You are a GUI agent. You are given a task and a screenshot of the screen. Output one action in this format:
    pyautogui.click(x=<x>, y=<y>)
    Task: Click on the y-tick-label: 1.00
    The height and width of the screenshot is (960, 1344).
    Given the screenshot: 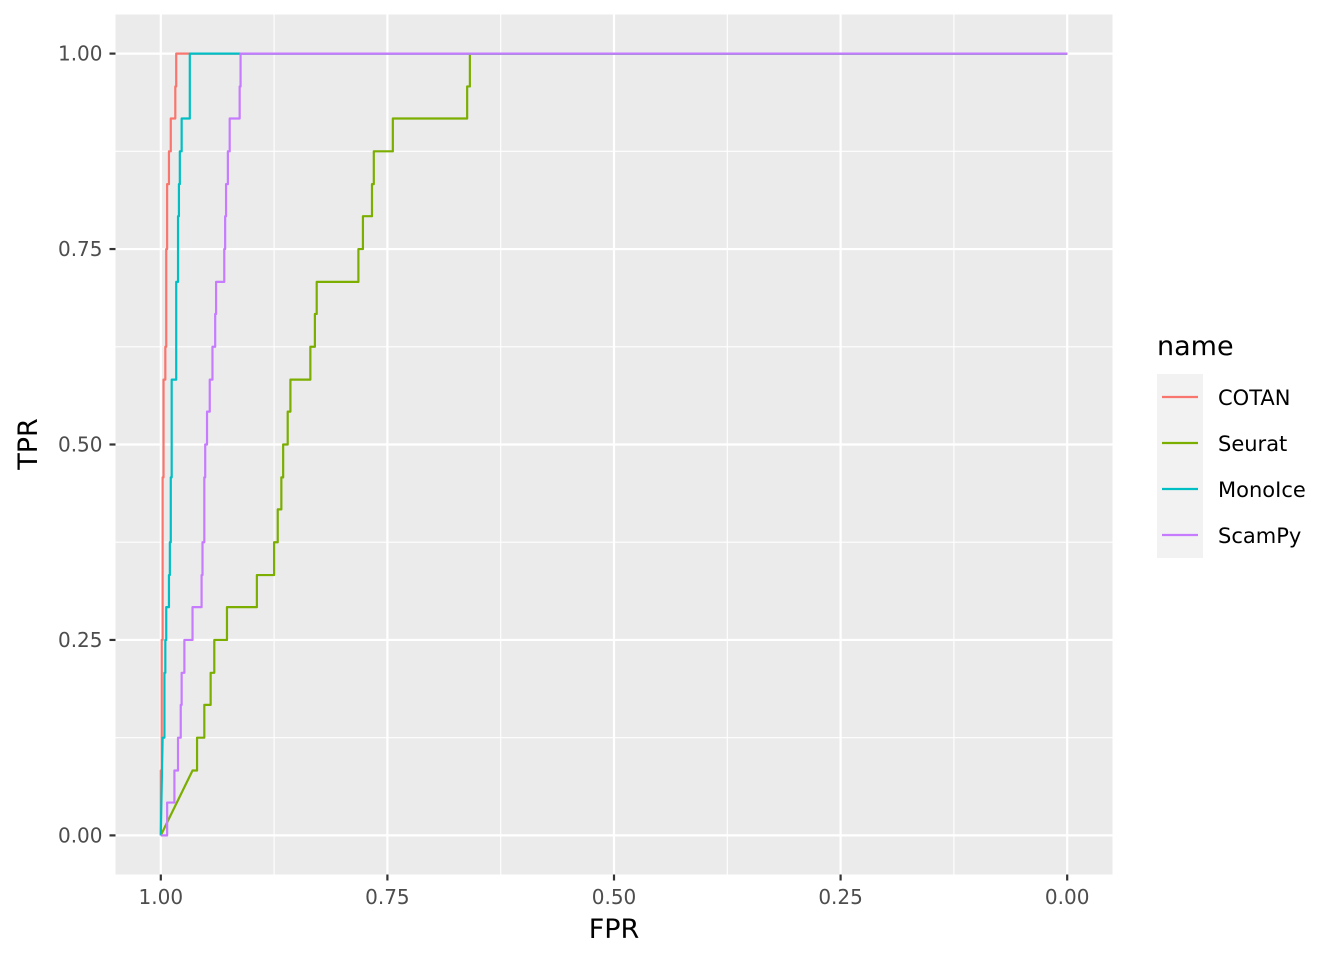 What is the action you would take?
    pyautogui.click(x=80, y=54)
    